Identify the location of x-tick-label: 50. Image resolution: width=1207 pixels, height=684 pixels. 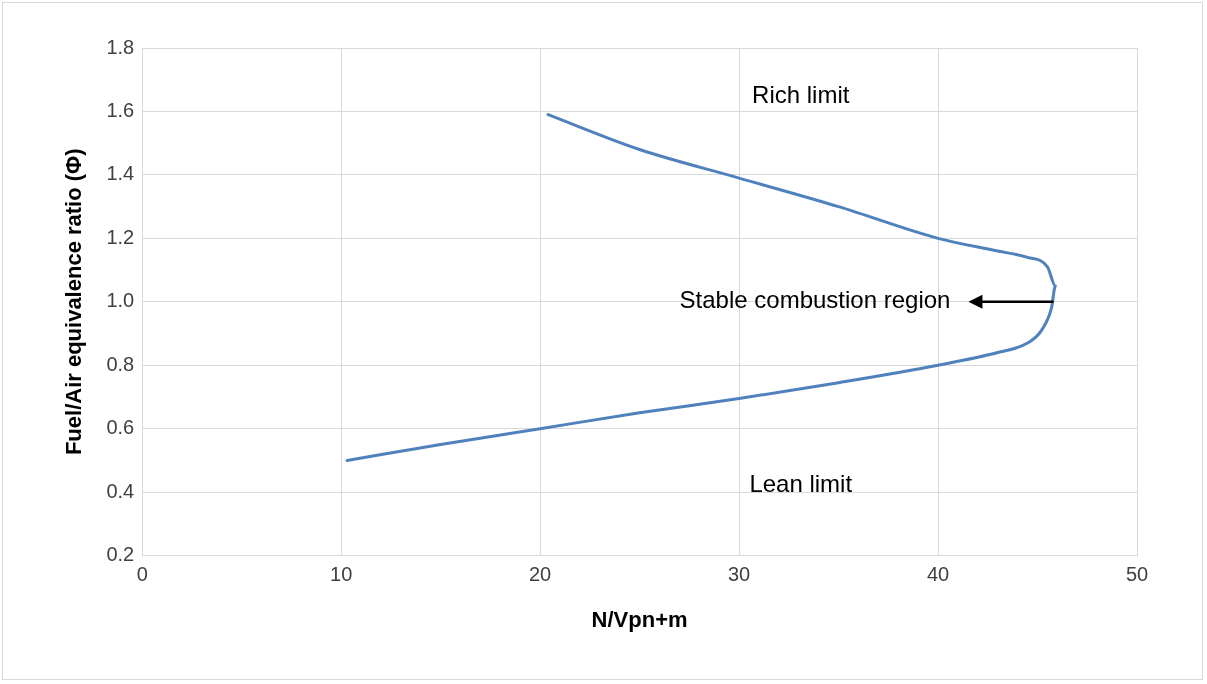
(1137, 574).